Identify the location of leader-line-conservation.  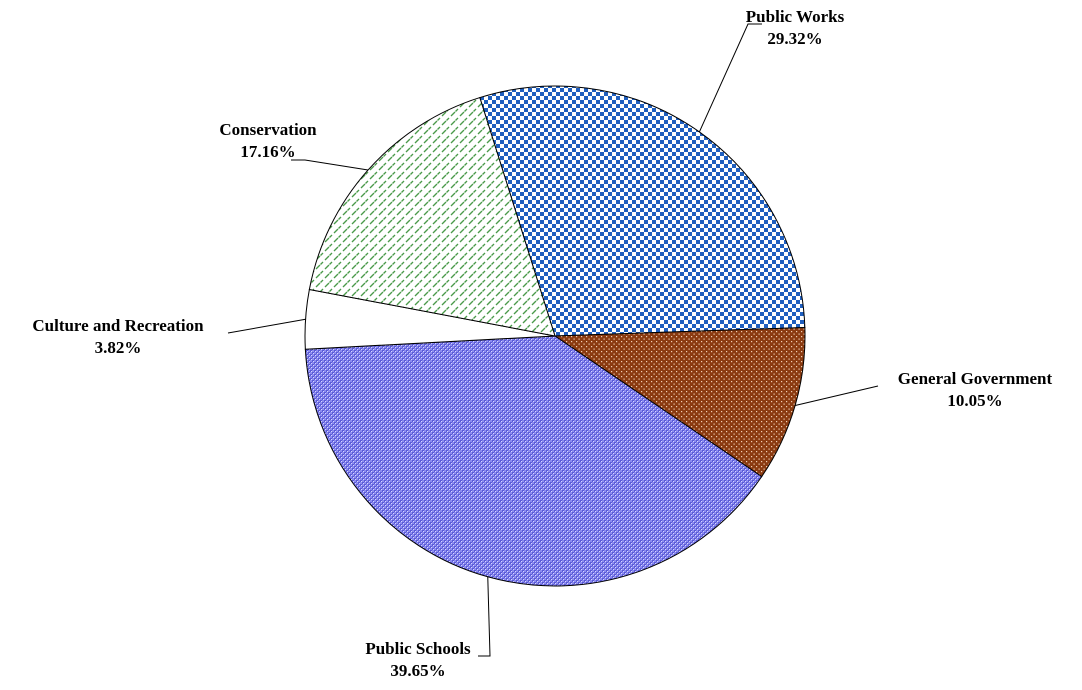
(330, 165).